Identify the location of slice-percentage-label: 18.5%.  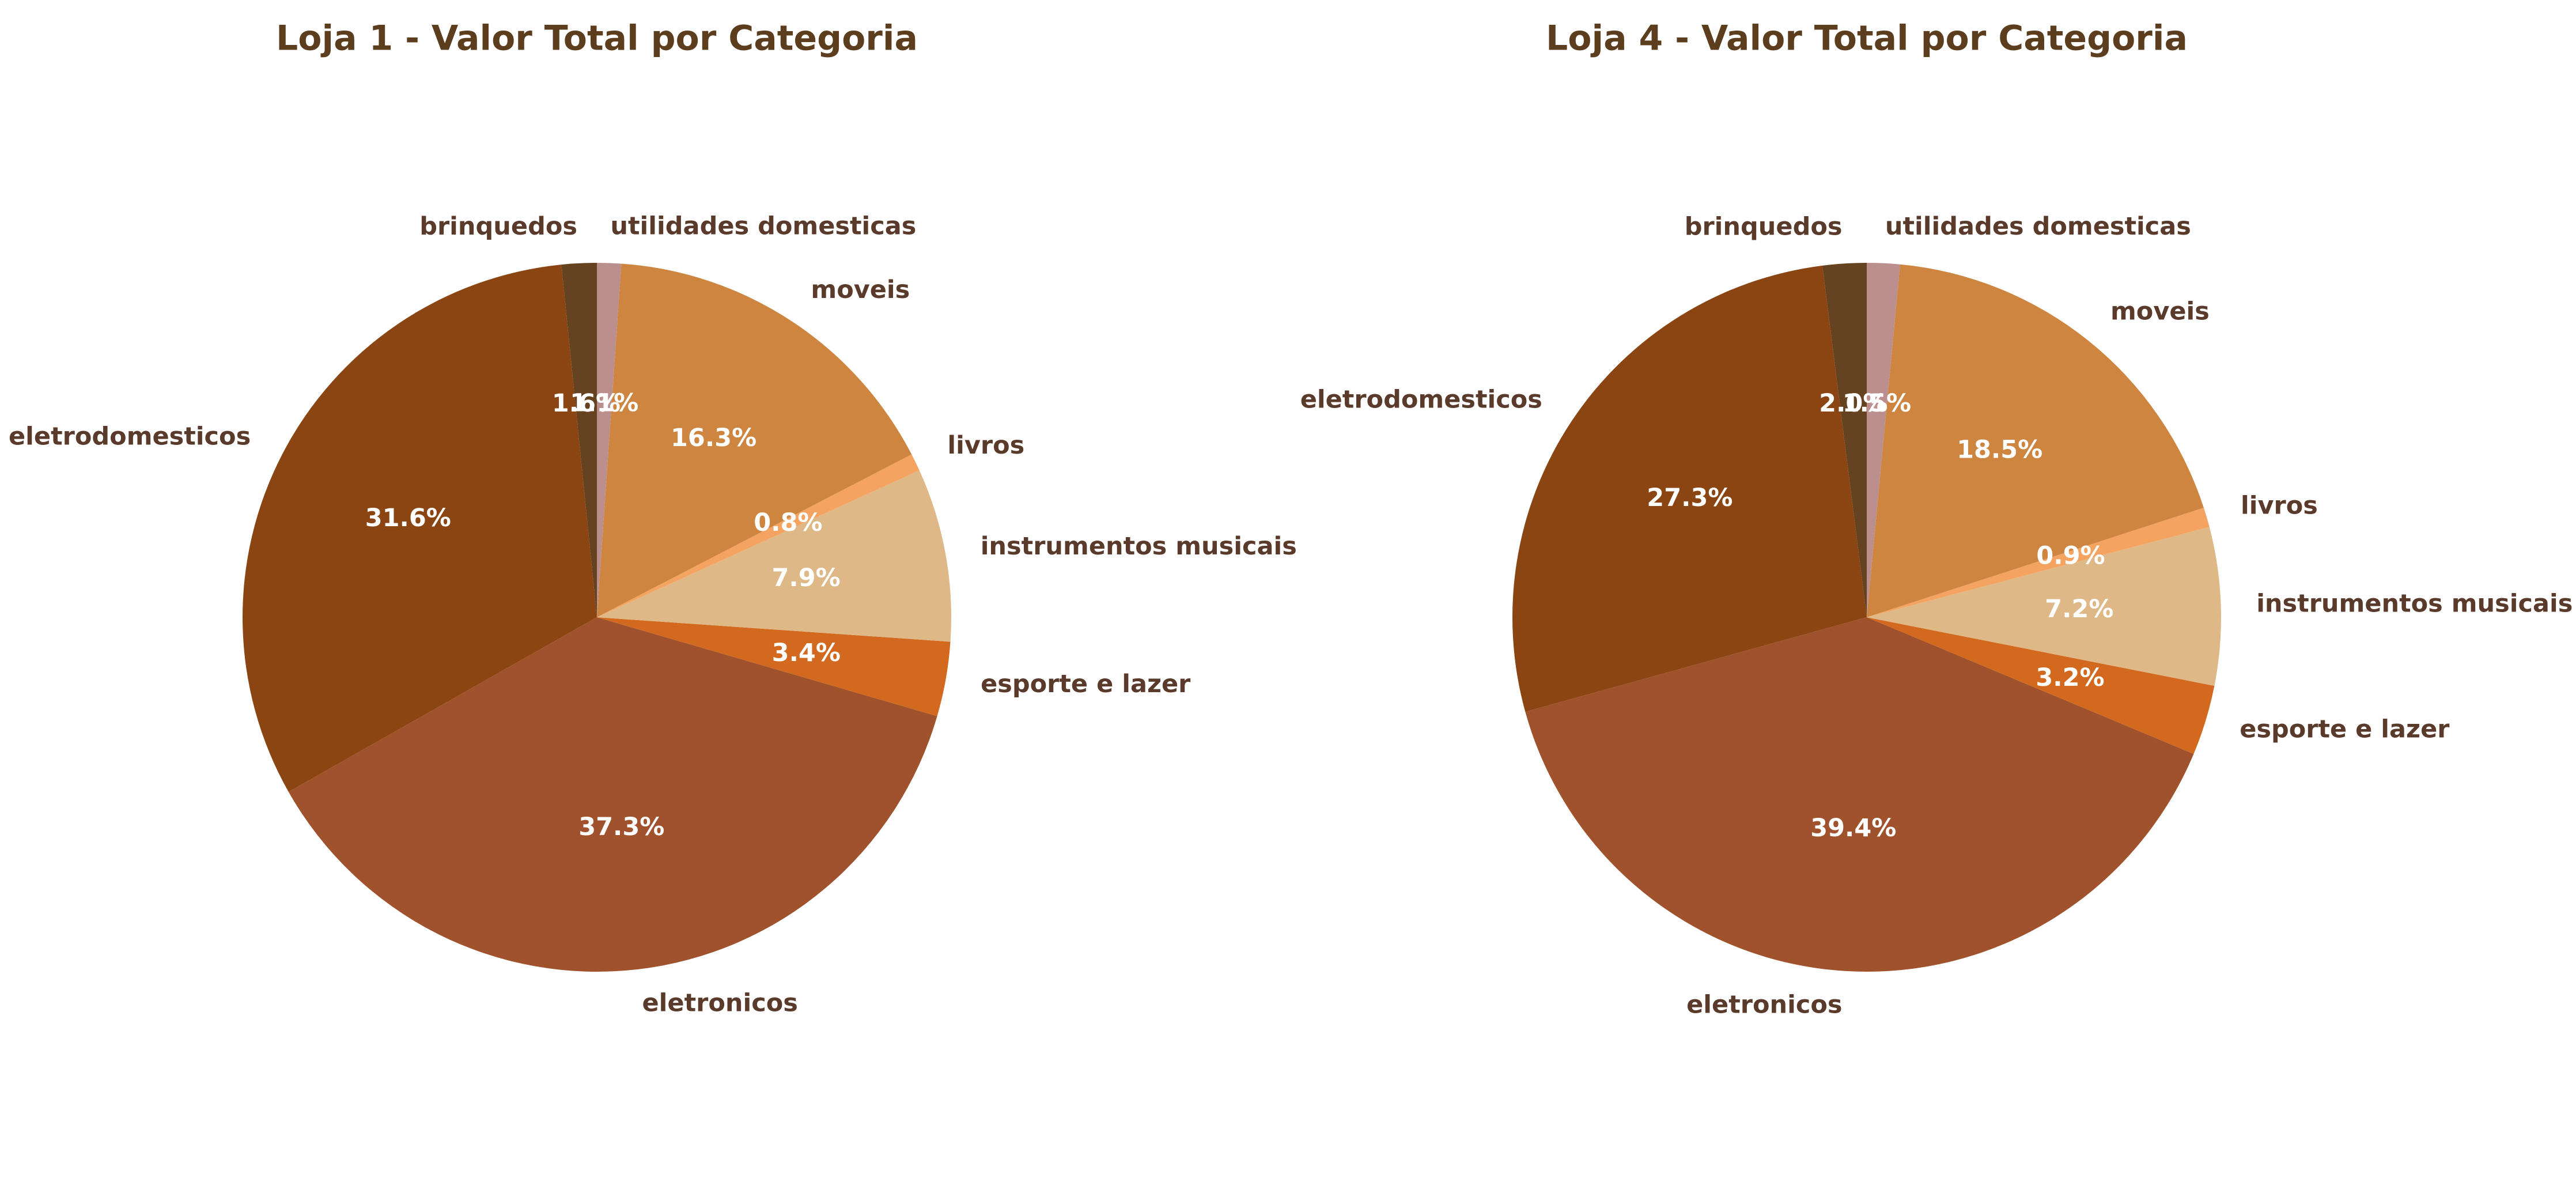
(1999, 451).